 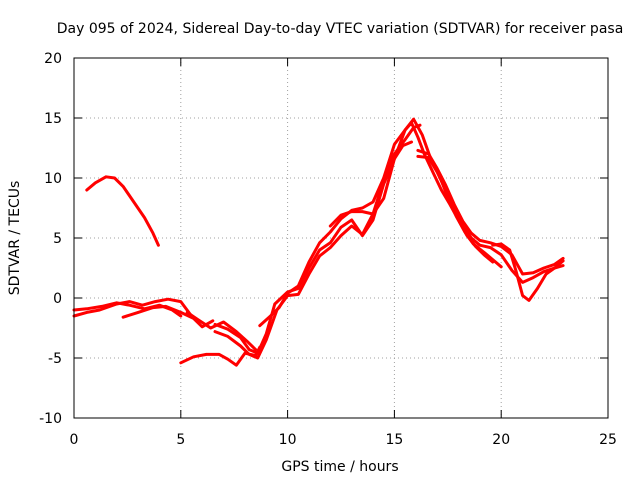 I want to click on series-arc-e, so click(x=221, y=331).